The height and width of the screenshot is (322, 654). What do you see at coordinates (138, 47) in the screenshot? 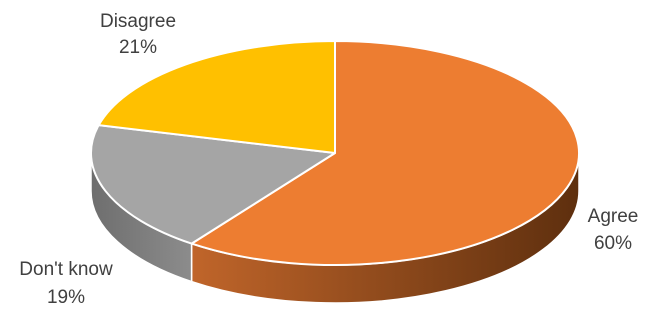
I see `label-disagree-value: 21%` at bounding box center [138, 47].